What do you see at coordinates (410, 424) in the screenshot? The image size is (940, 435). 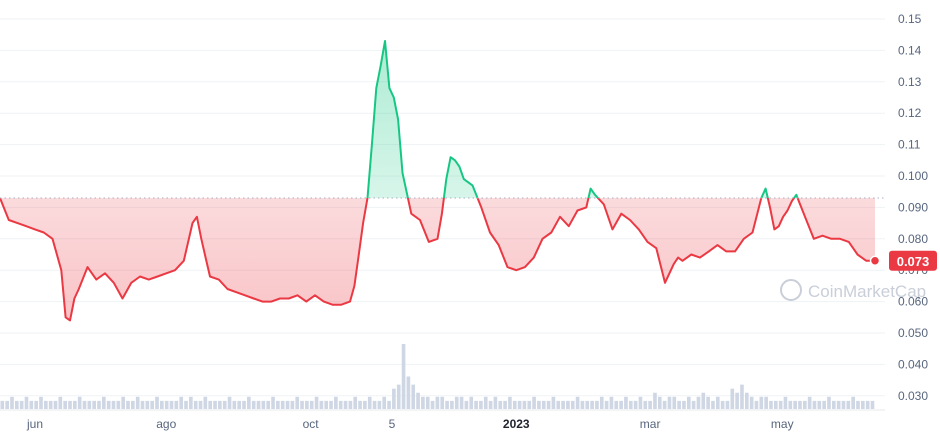 I see `x-axis-ticks: jun ago oct 5 2023 mar may` at bounding box center [410, 424].